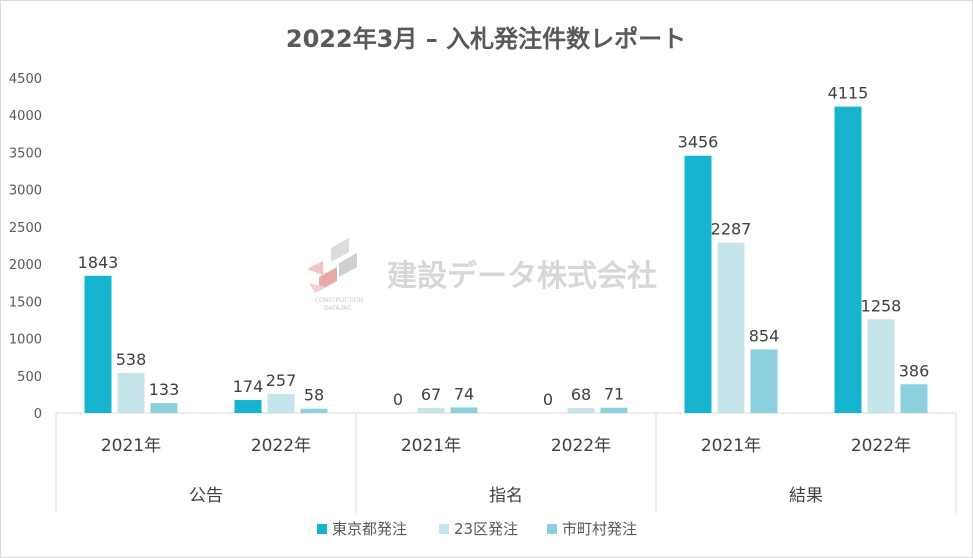 The height and width of the screenshot is (558, 973). What do you see at coordinates (25, 265) in the screenshot?
I see `y-tick-label: 2000` at bounding box center [25, 265].